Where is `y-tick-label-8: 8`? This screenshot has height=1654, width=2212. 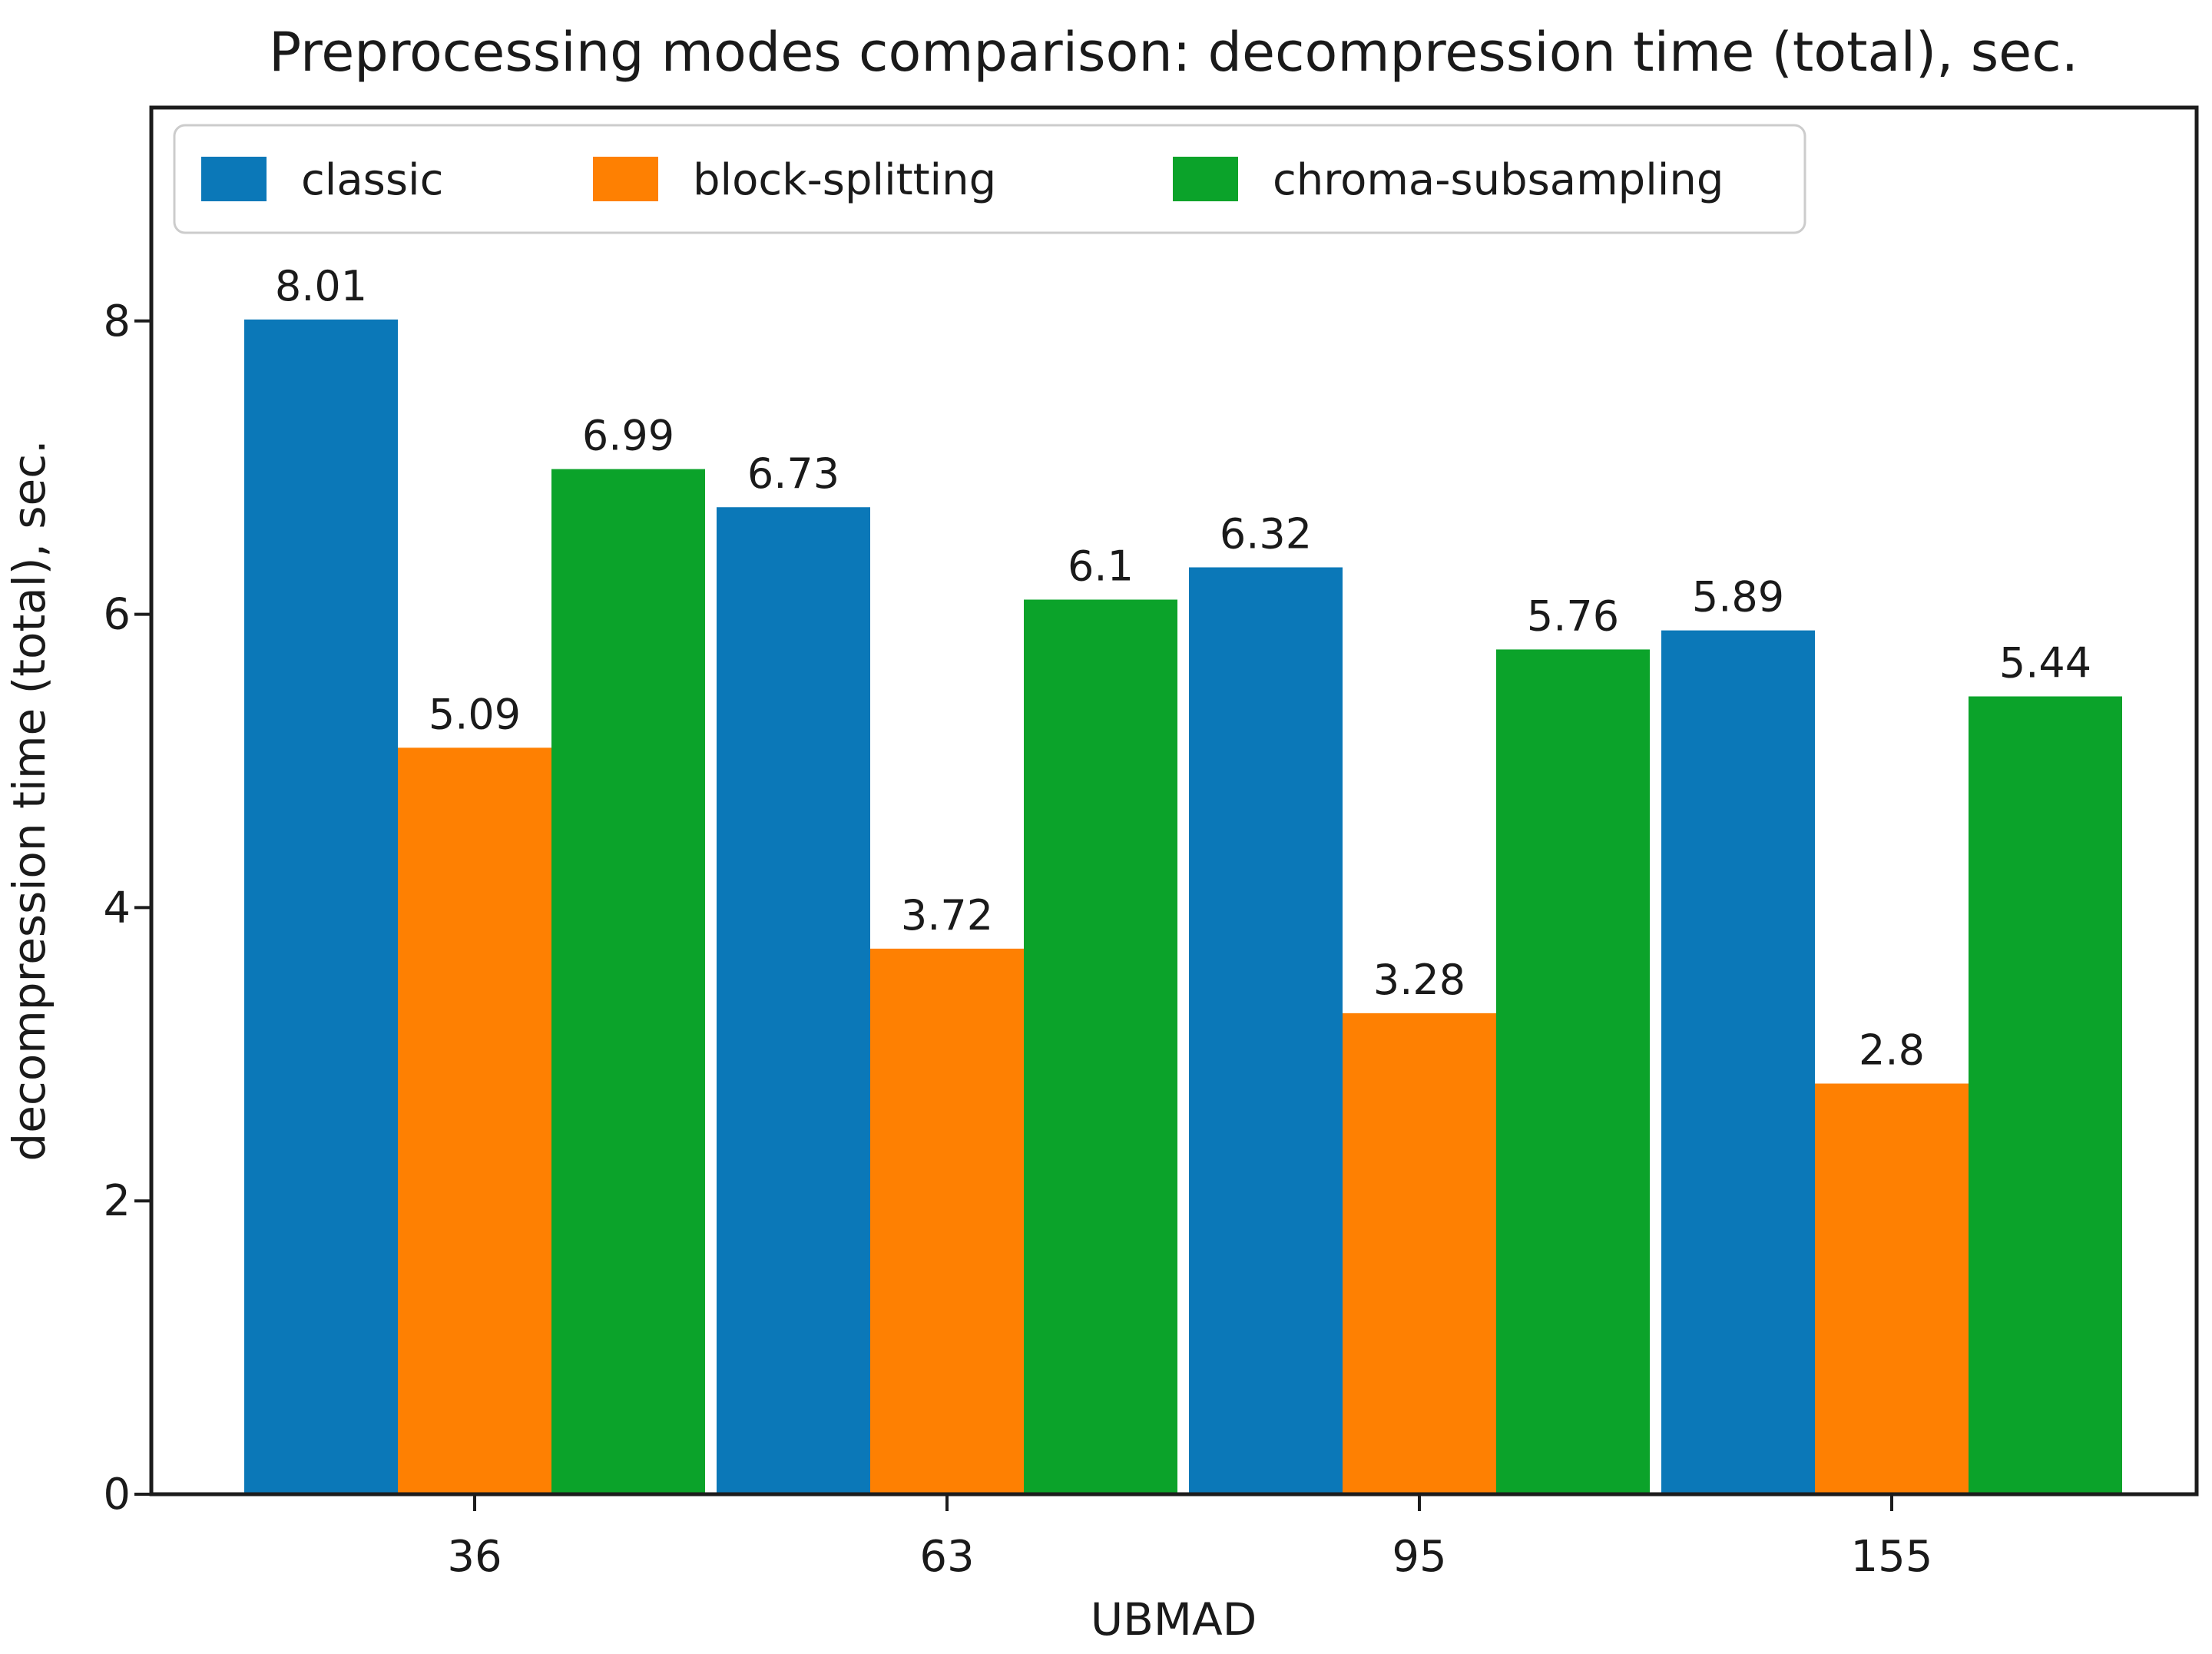 y-tick-label-8: 8 is located at coordinates (117, 321).